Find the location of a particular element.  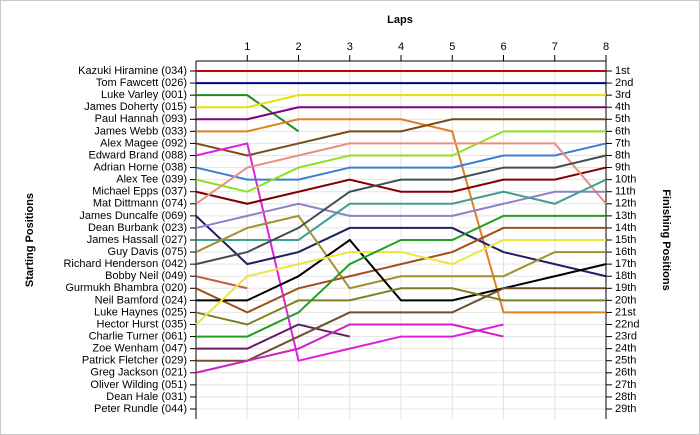

x-tick-label: 1 is located at coordinates (247, 47).